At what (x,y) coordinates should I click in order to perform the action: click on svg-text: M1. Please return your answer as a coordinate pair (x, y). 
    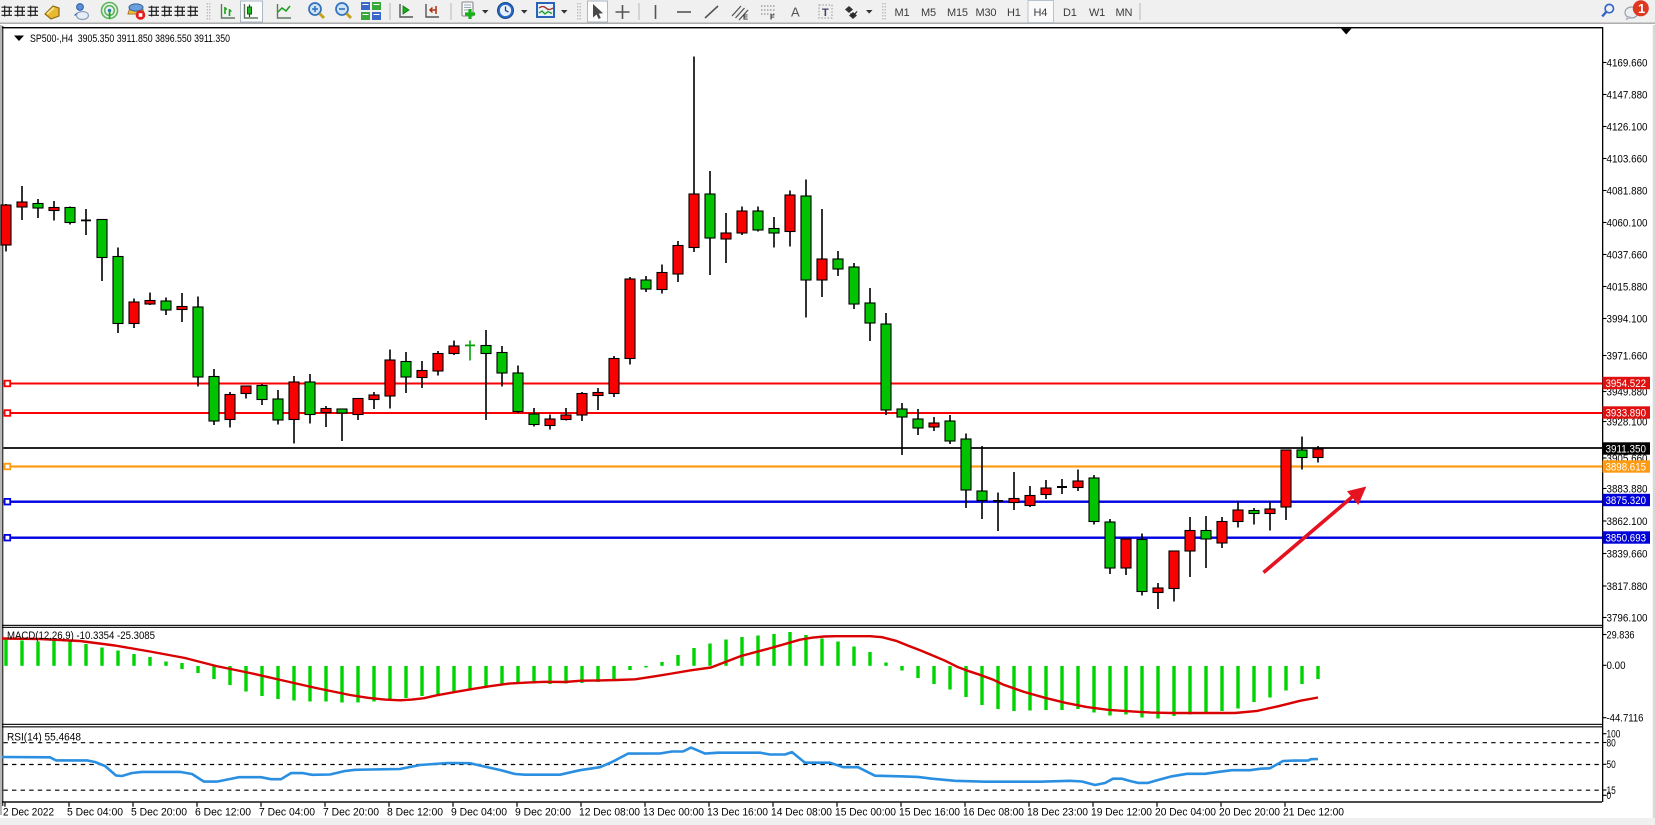
    Looking at the image, I should click on (902, 13).